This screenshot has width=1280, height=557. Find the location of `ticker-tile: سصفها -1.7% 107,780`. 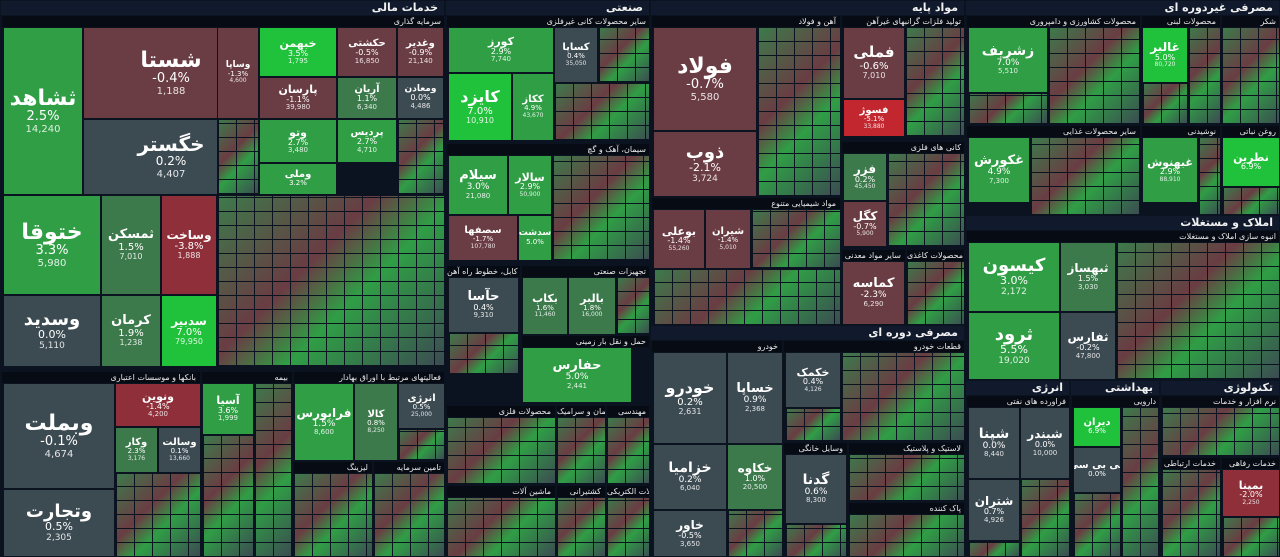

ticker-tile: سصفها -1.7% 107,780 is located at coordinates (483, 238).